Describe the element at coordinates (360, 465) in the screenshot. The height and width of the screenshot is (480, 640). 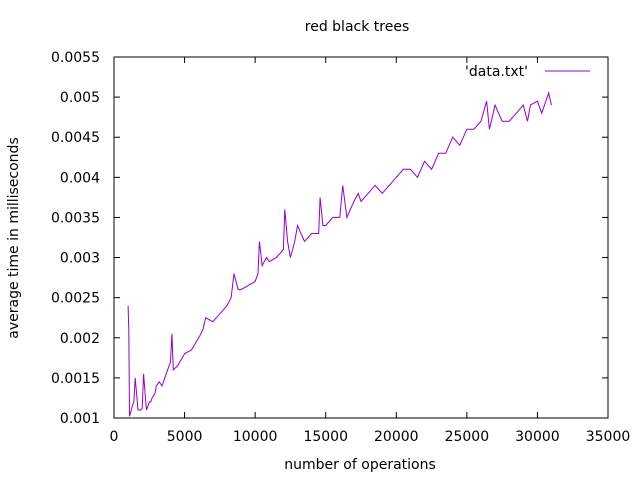
I see `x-axis-label: number of operations` at that location.